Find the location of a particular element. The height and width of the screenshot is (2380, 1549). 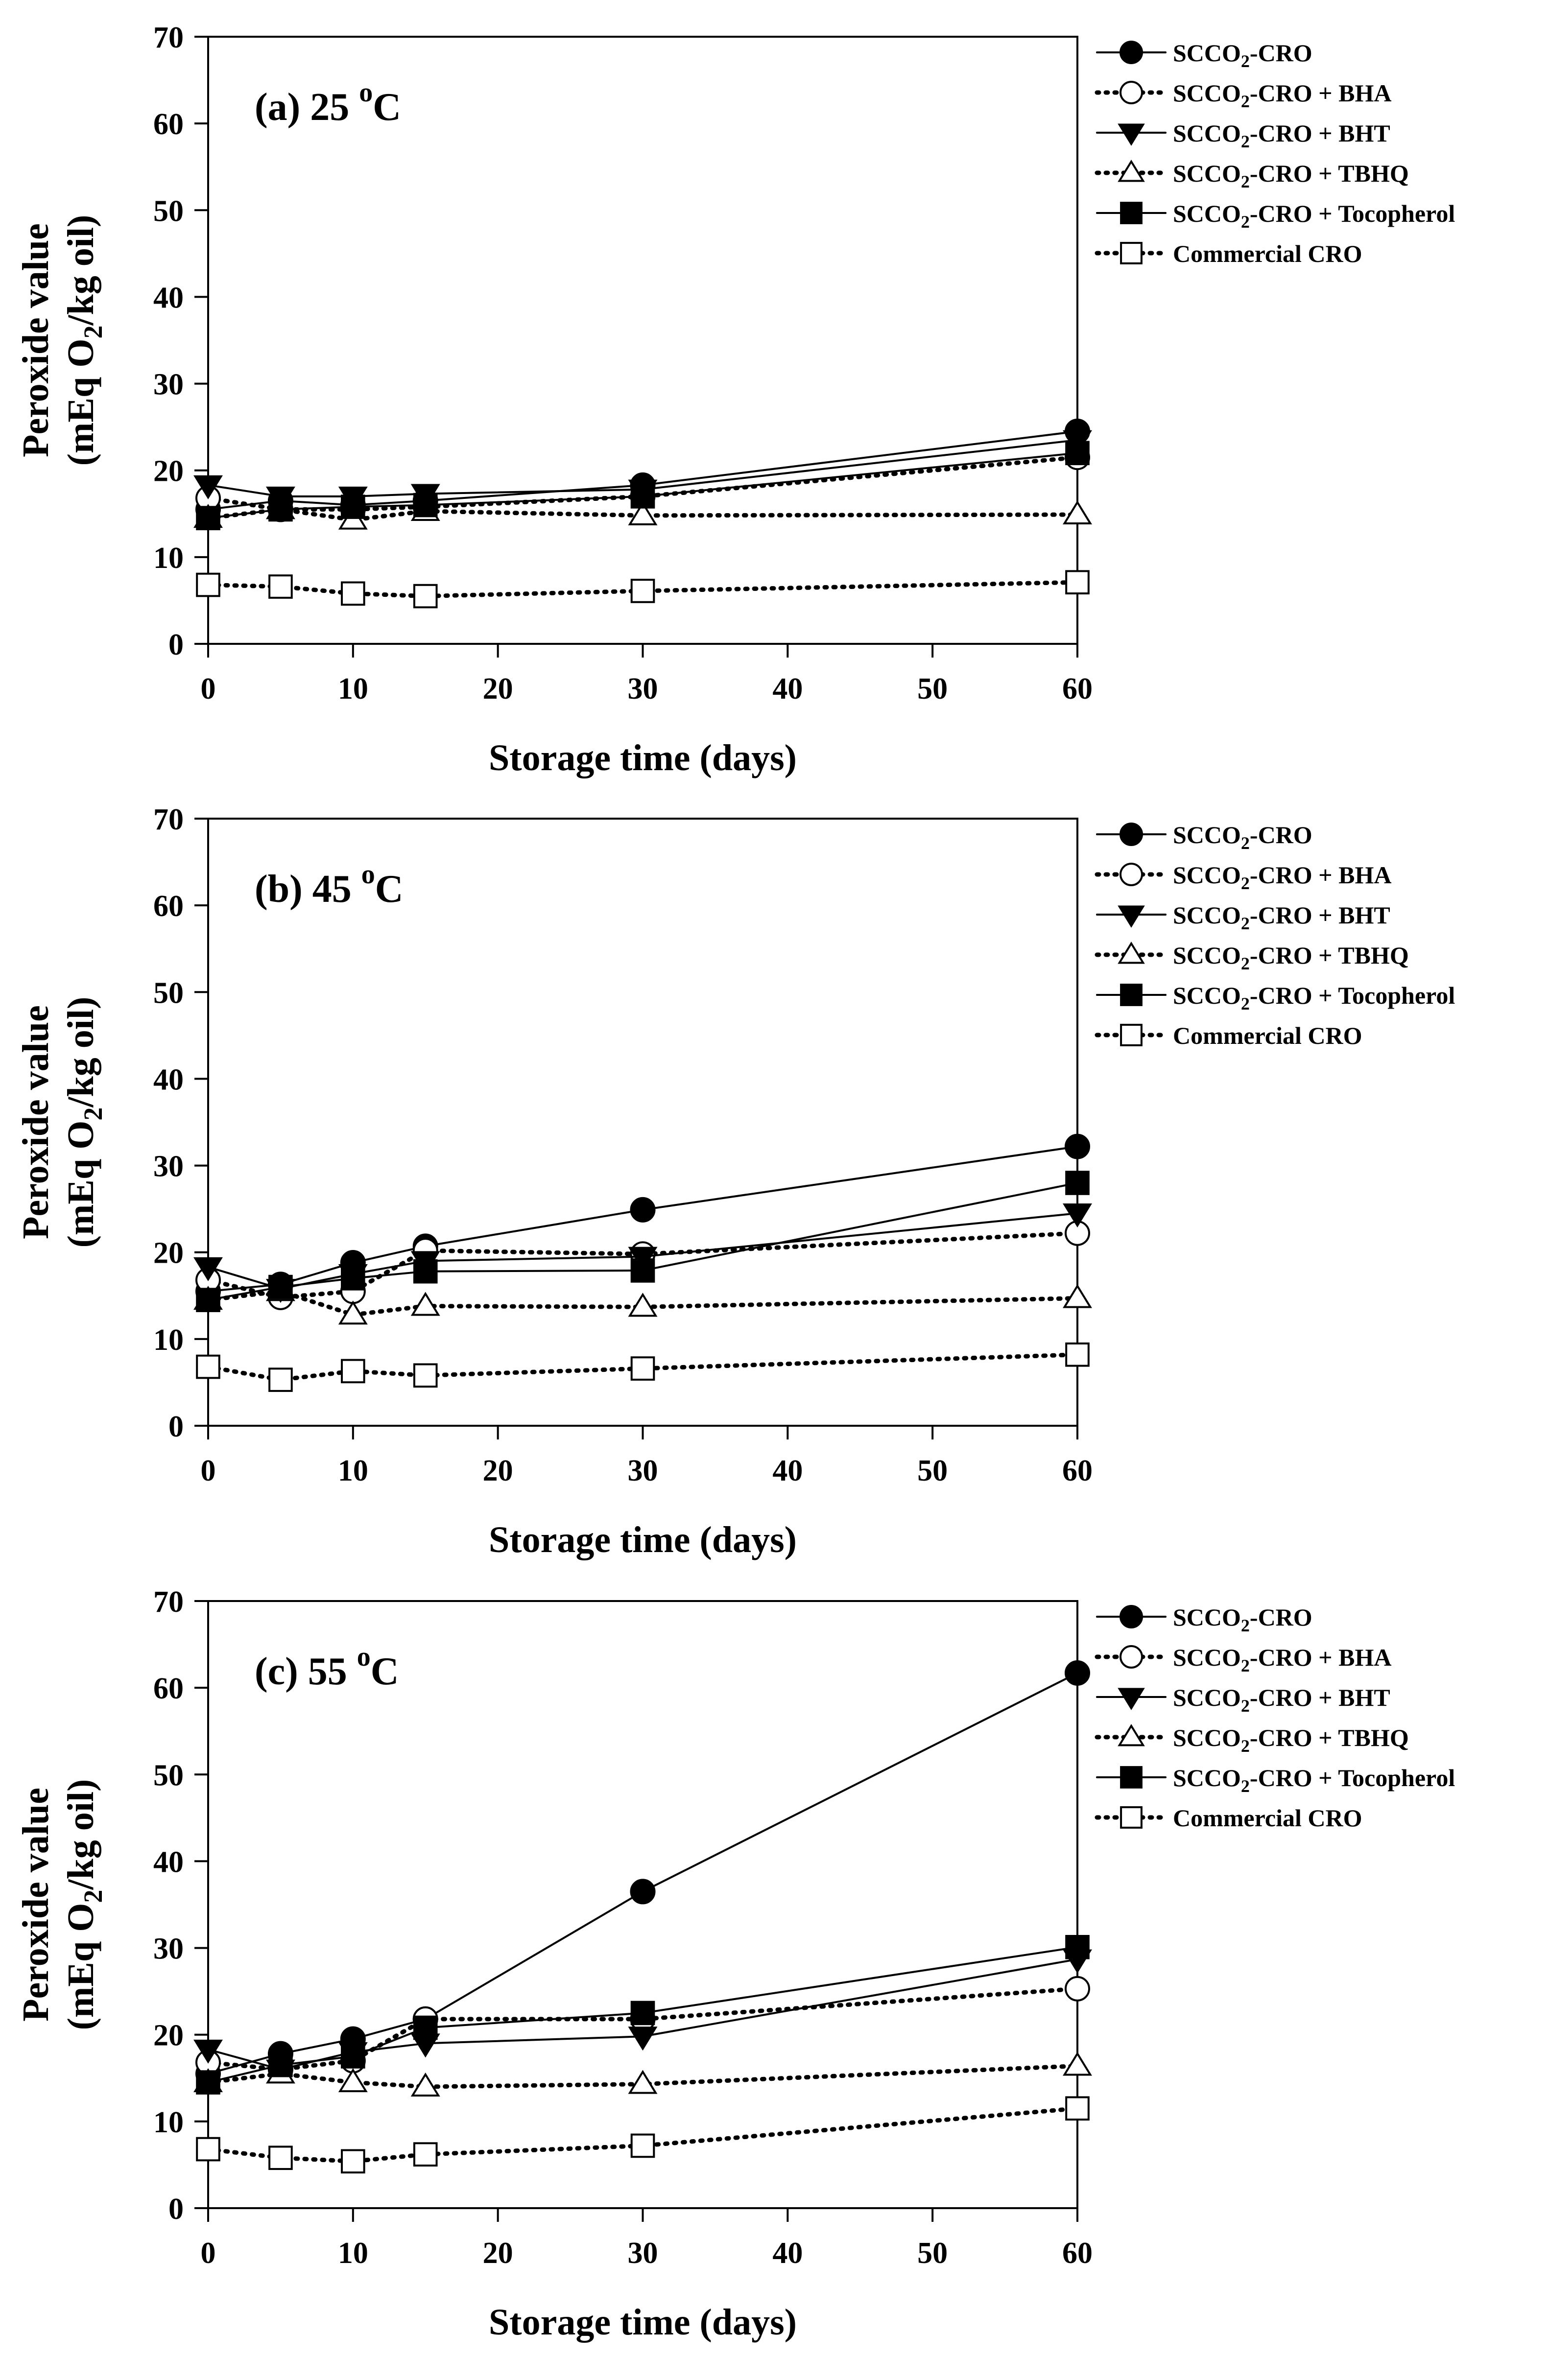

y-tick-label: 0 is located at coordinates (176, 1426).